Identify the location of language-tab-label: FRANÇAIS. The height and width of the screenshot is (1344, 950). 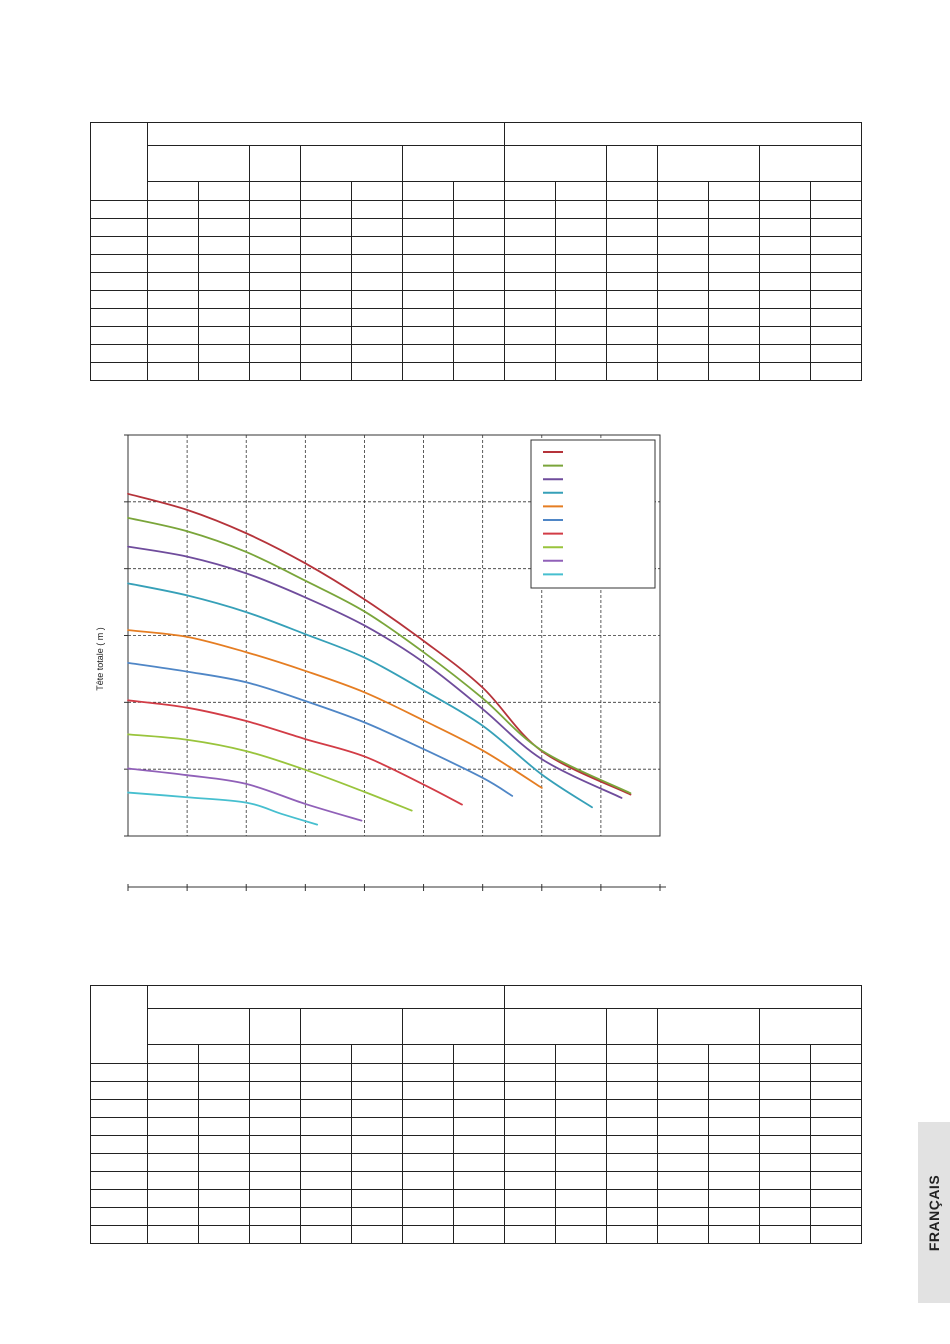
(934, 1212).